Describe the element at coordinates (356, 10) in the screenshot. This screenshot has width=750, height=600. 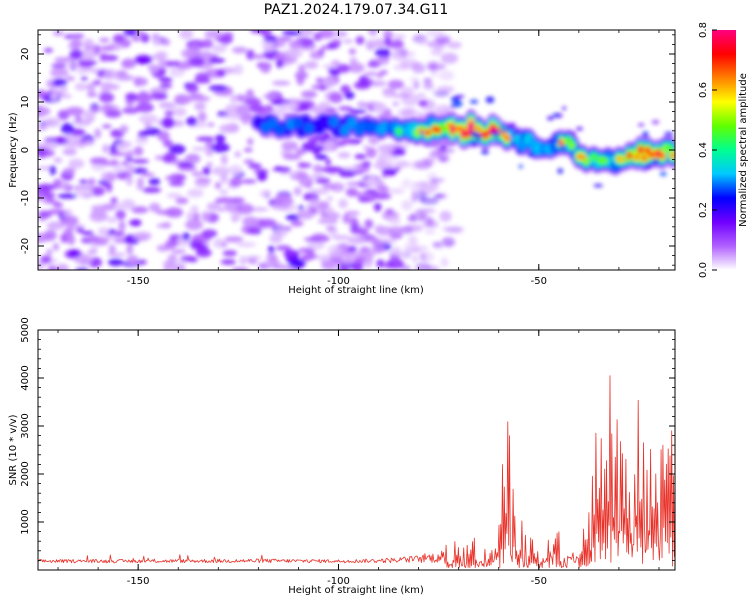
I see `chart-title: PAZ1.2024.179.07.34.G11` at that location.